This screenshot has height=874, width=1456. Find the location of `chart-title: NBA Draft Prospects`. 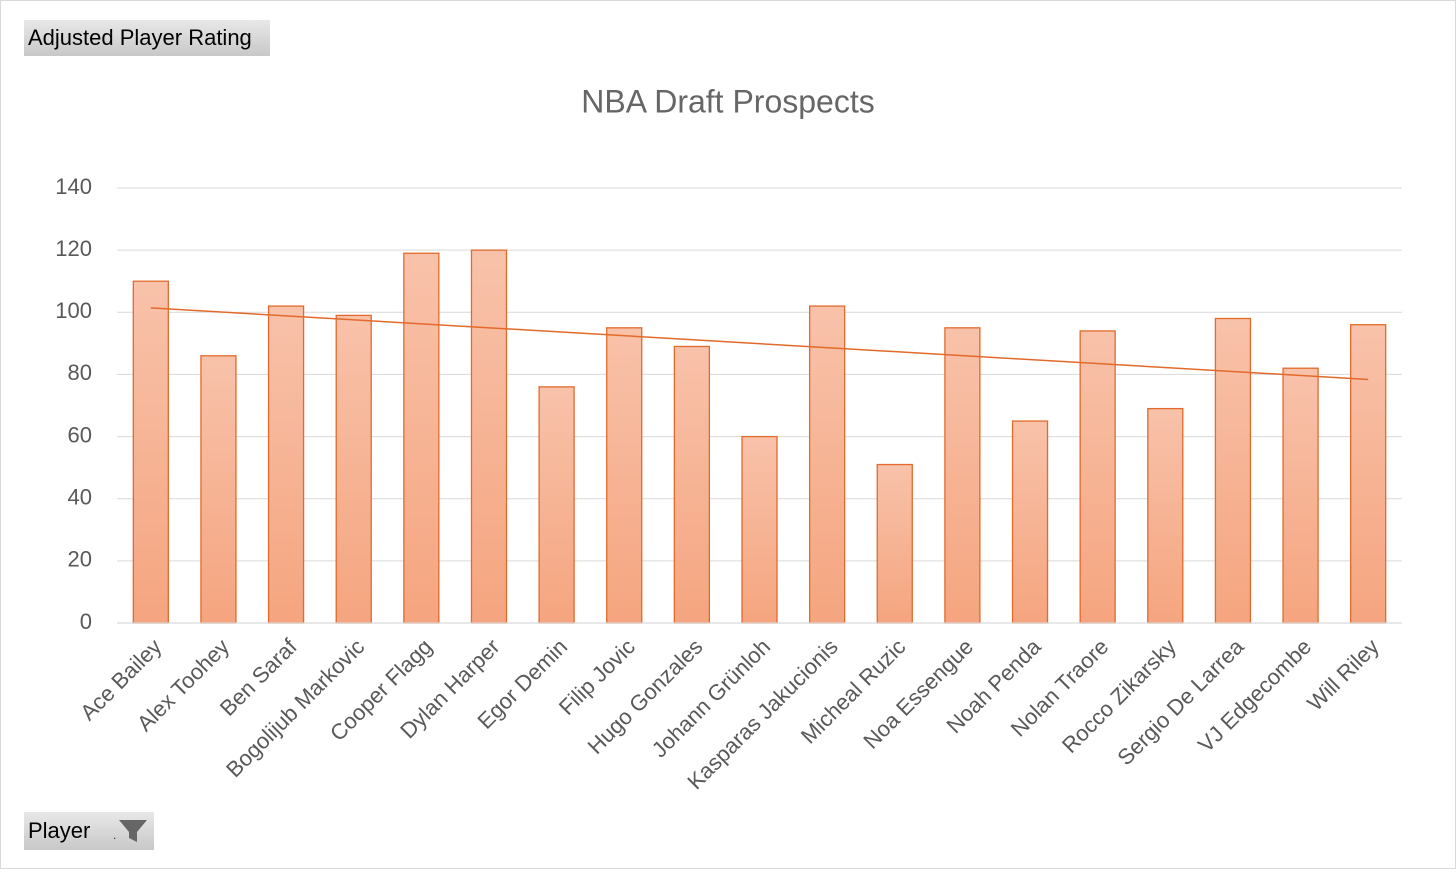

chart-title: NBA Draft Prospects is located at coordinates (727, 101).